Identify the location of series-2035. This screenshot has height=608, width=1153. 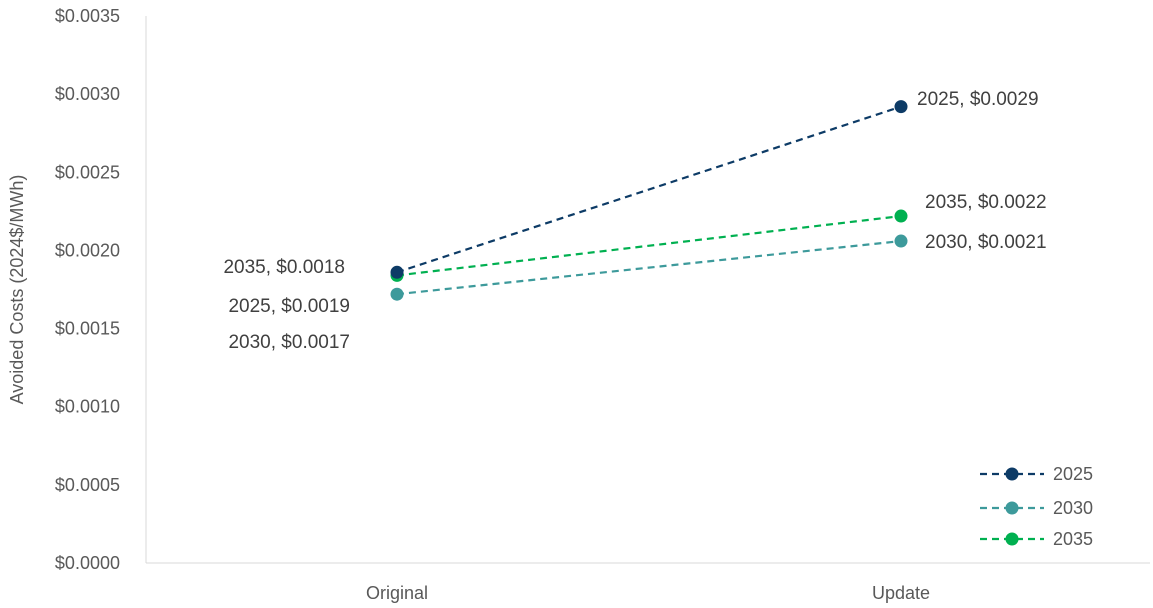
(649, 245).